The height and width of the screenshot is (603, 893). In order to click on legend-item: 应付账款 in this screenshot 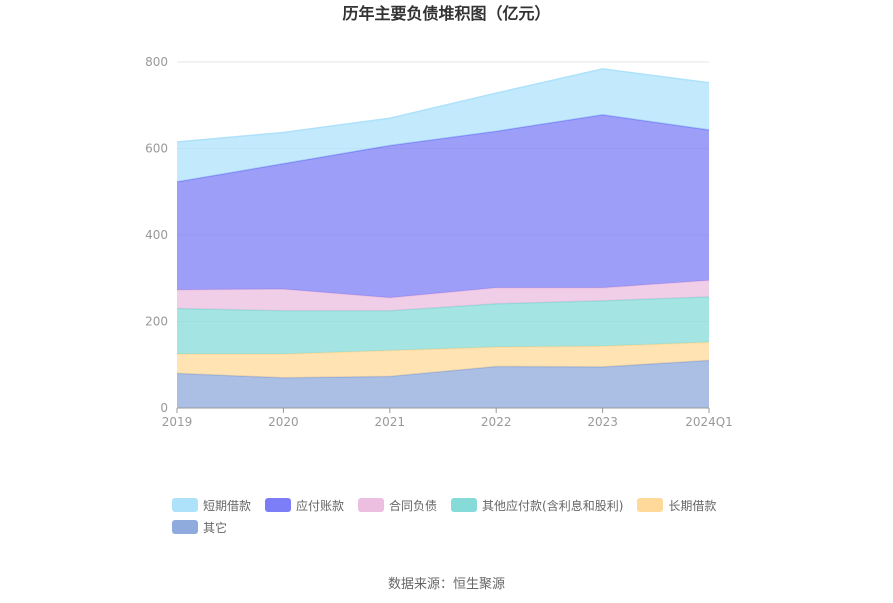, I will do `click(304, 505)`.